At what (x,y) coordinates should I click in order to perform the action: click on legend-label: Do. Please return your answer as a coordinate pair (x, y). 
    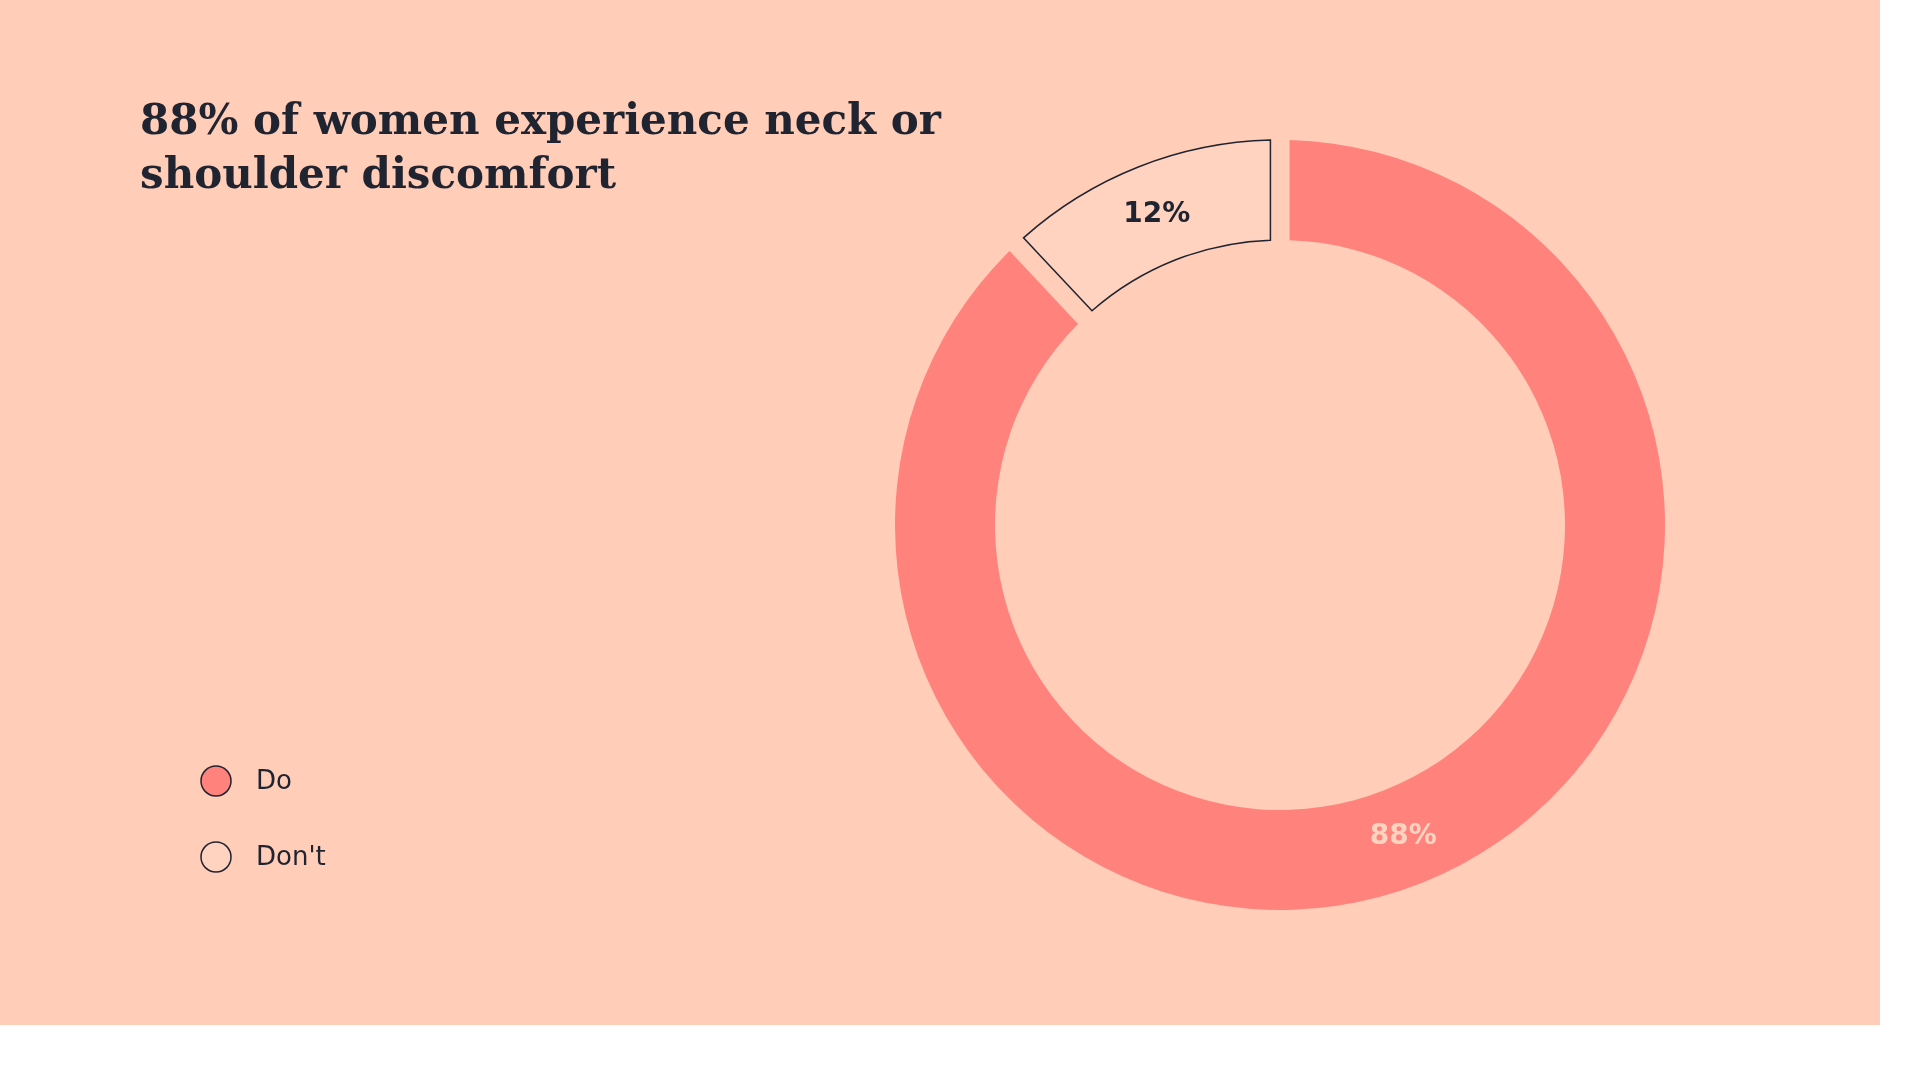
    Looking at the image, I should click on (274, 780).